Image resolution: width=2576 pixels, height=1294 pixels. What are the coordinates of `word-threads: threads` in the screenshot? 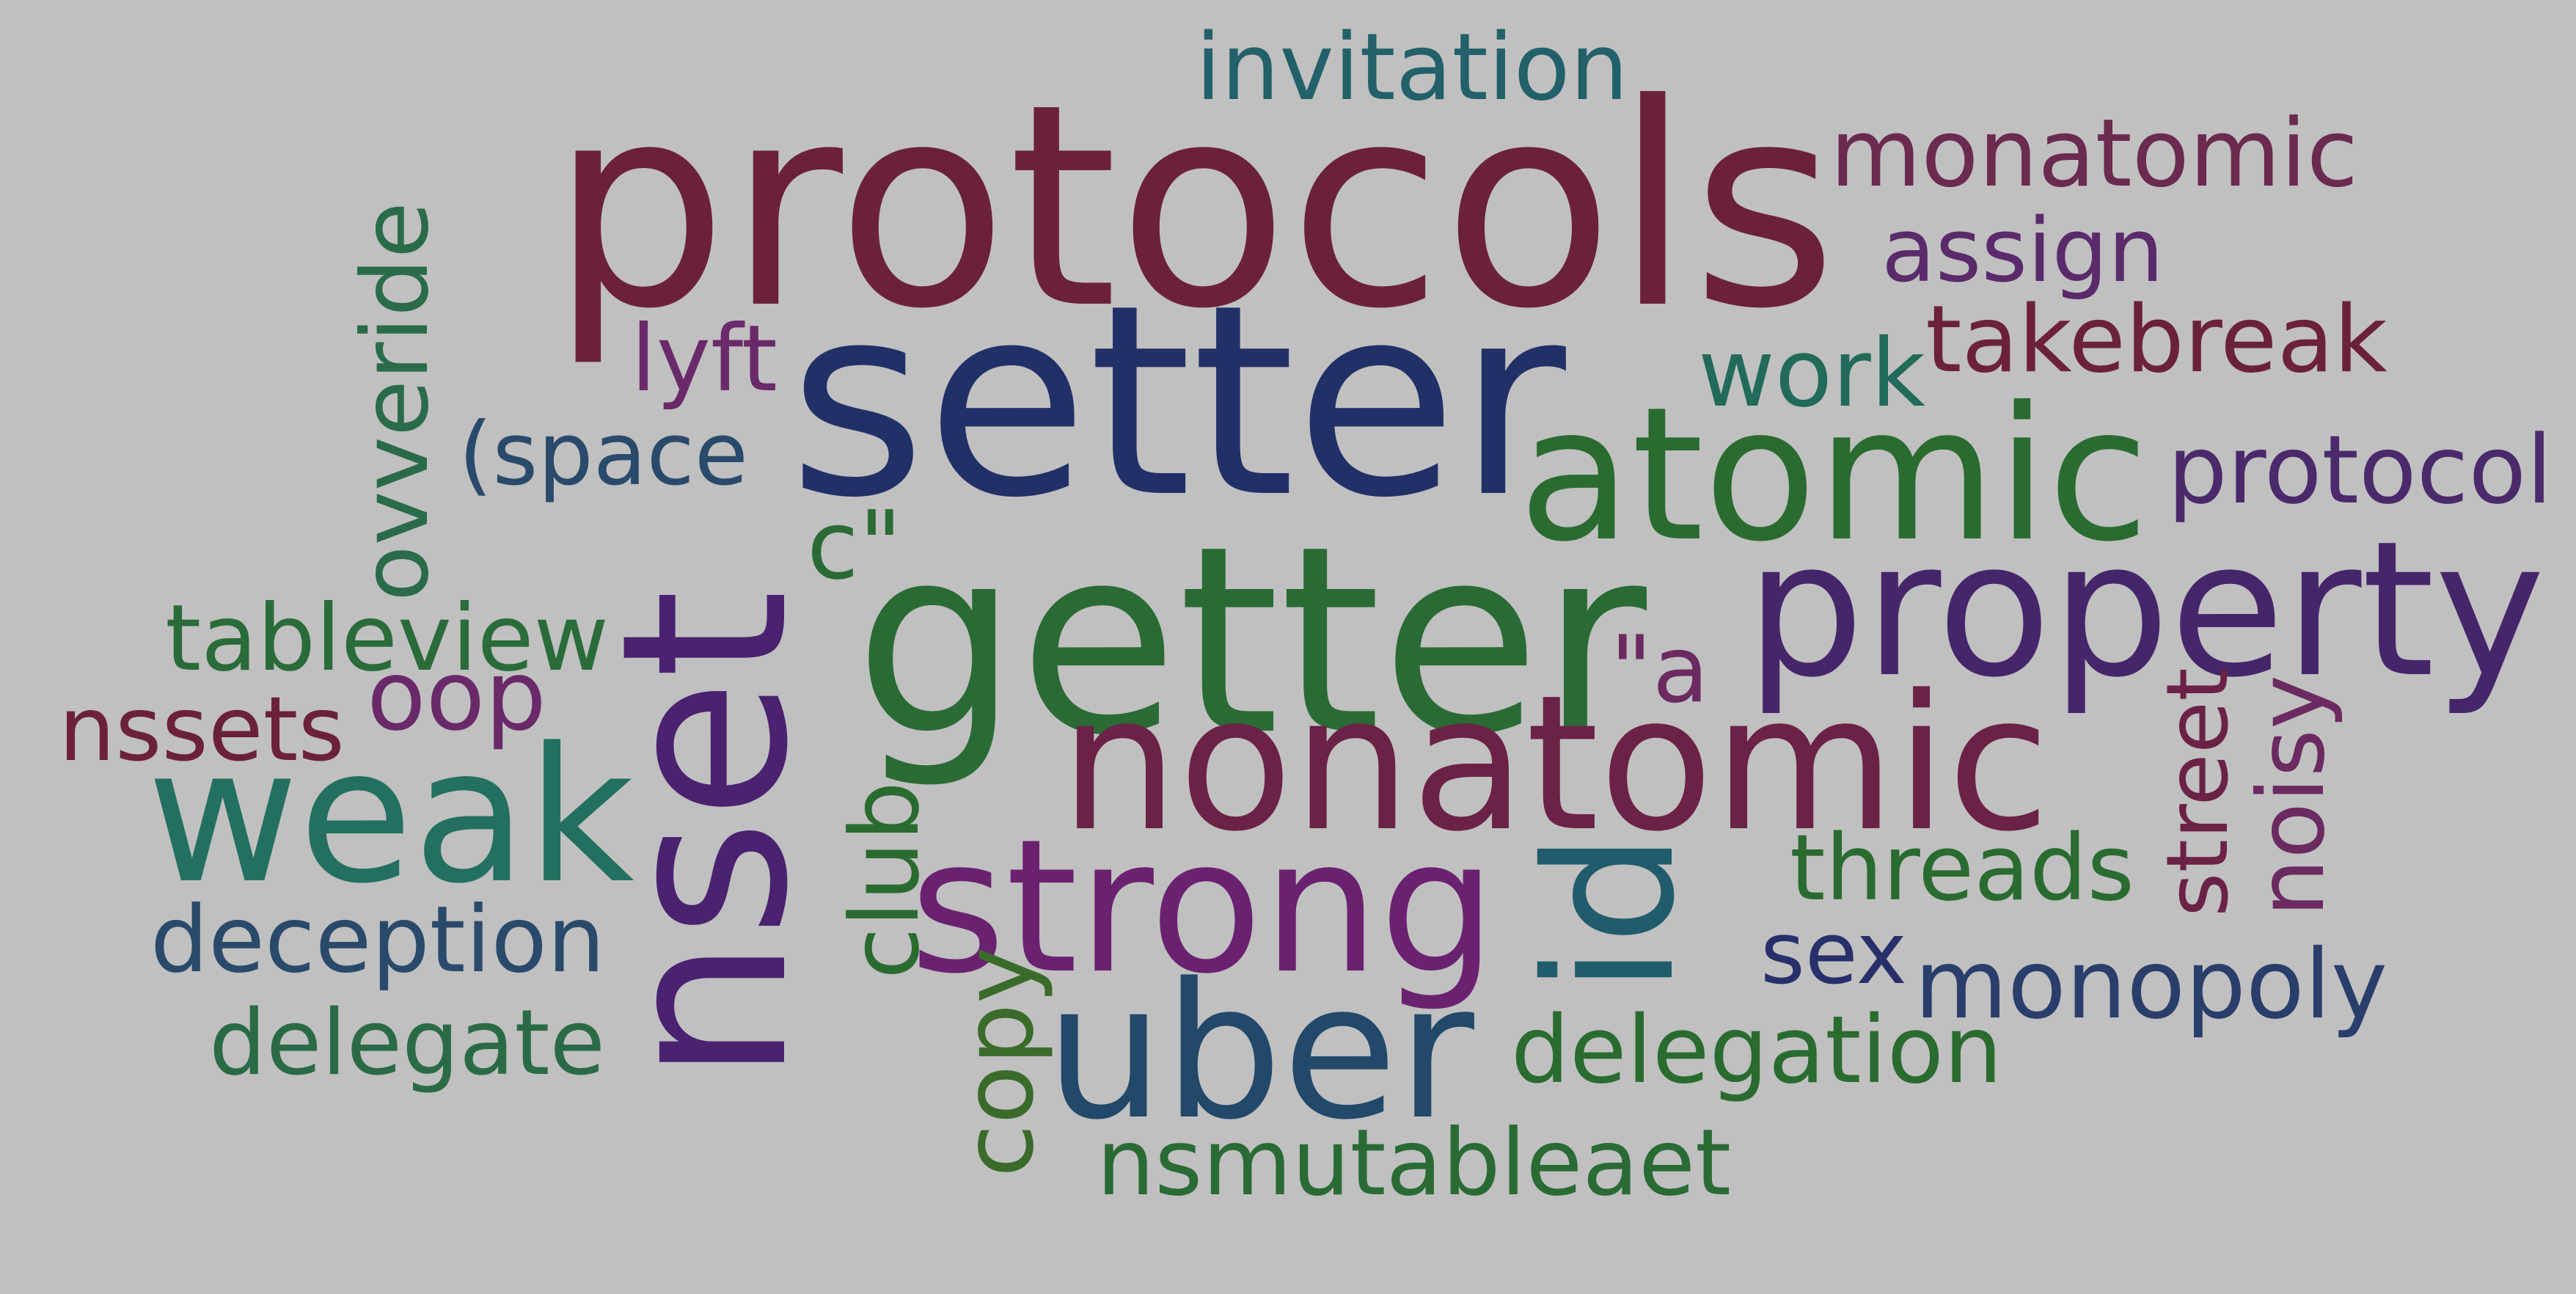 It's located at (1962, 869).